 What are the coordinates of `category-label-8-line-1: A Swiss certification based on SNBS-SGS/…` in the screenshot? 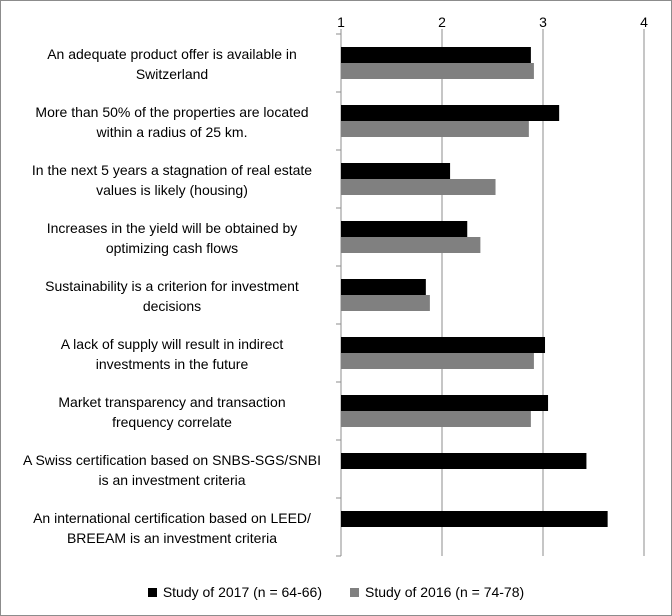 It's located at (172, 460).